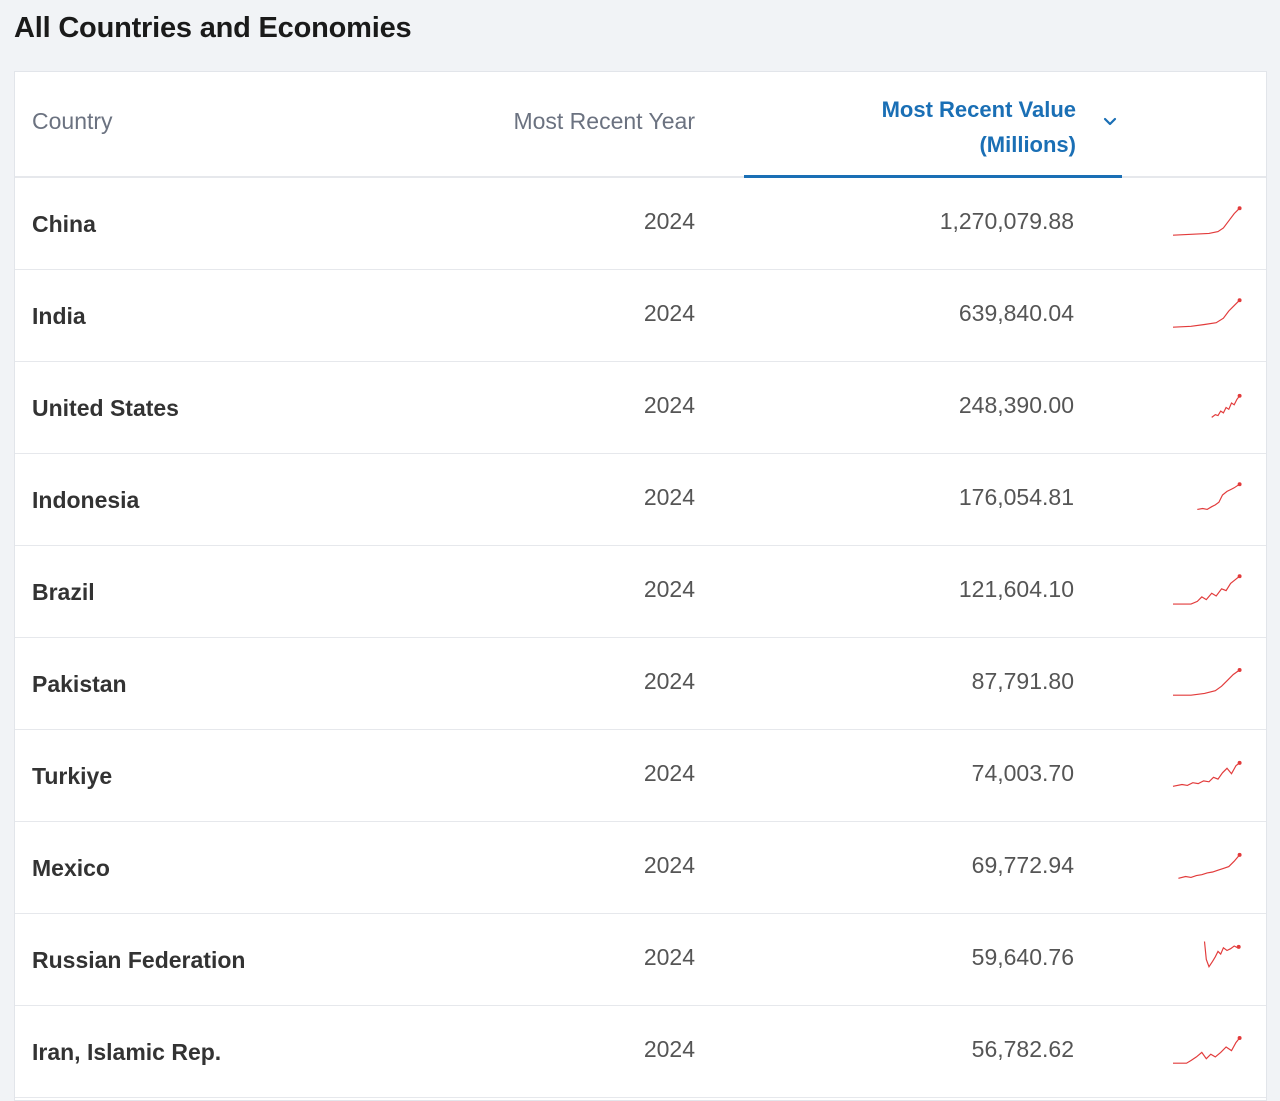 The image size is (1280, 1101). I want to click on page-title: All Countries and Economies, so click(213, 28).